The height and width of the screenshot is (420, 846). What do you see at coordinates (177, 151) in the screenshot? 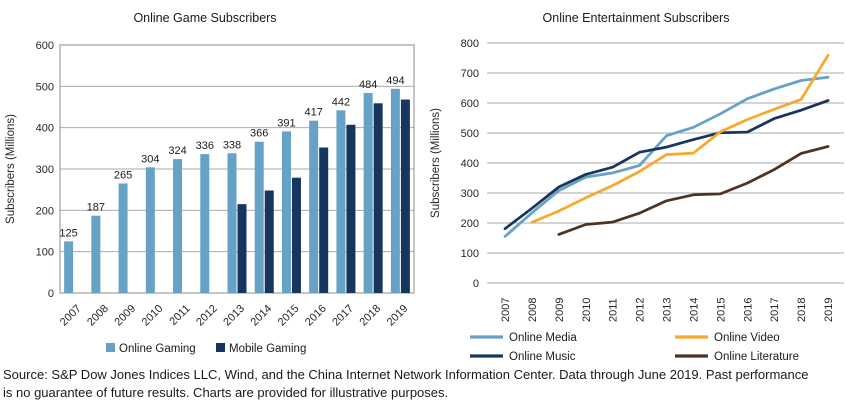
I see `bar-value-label: 324` at bounding box center [177, 151].